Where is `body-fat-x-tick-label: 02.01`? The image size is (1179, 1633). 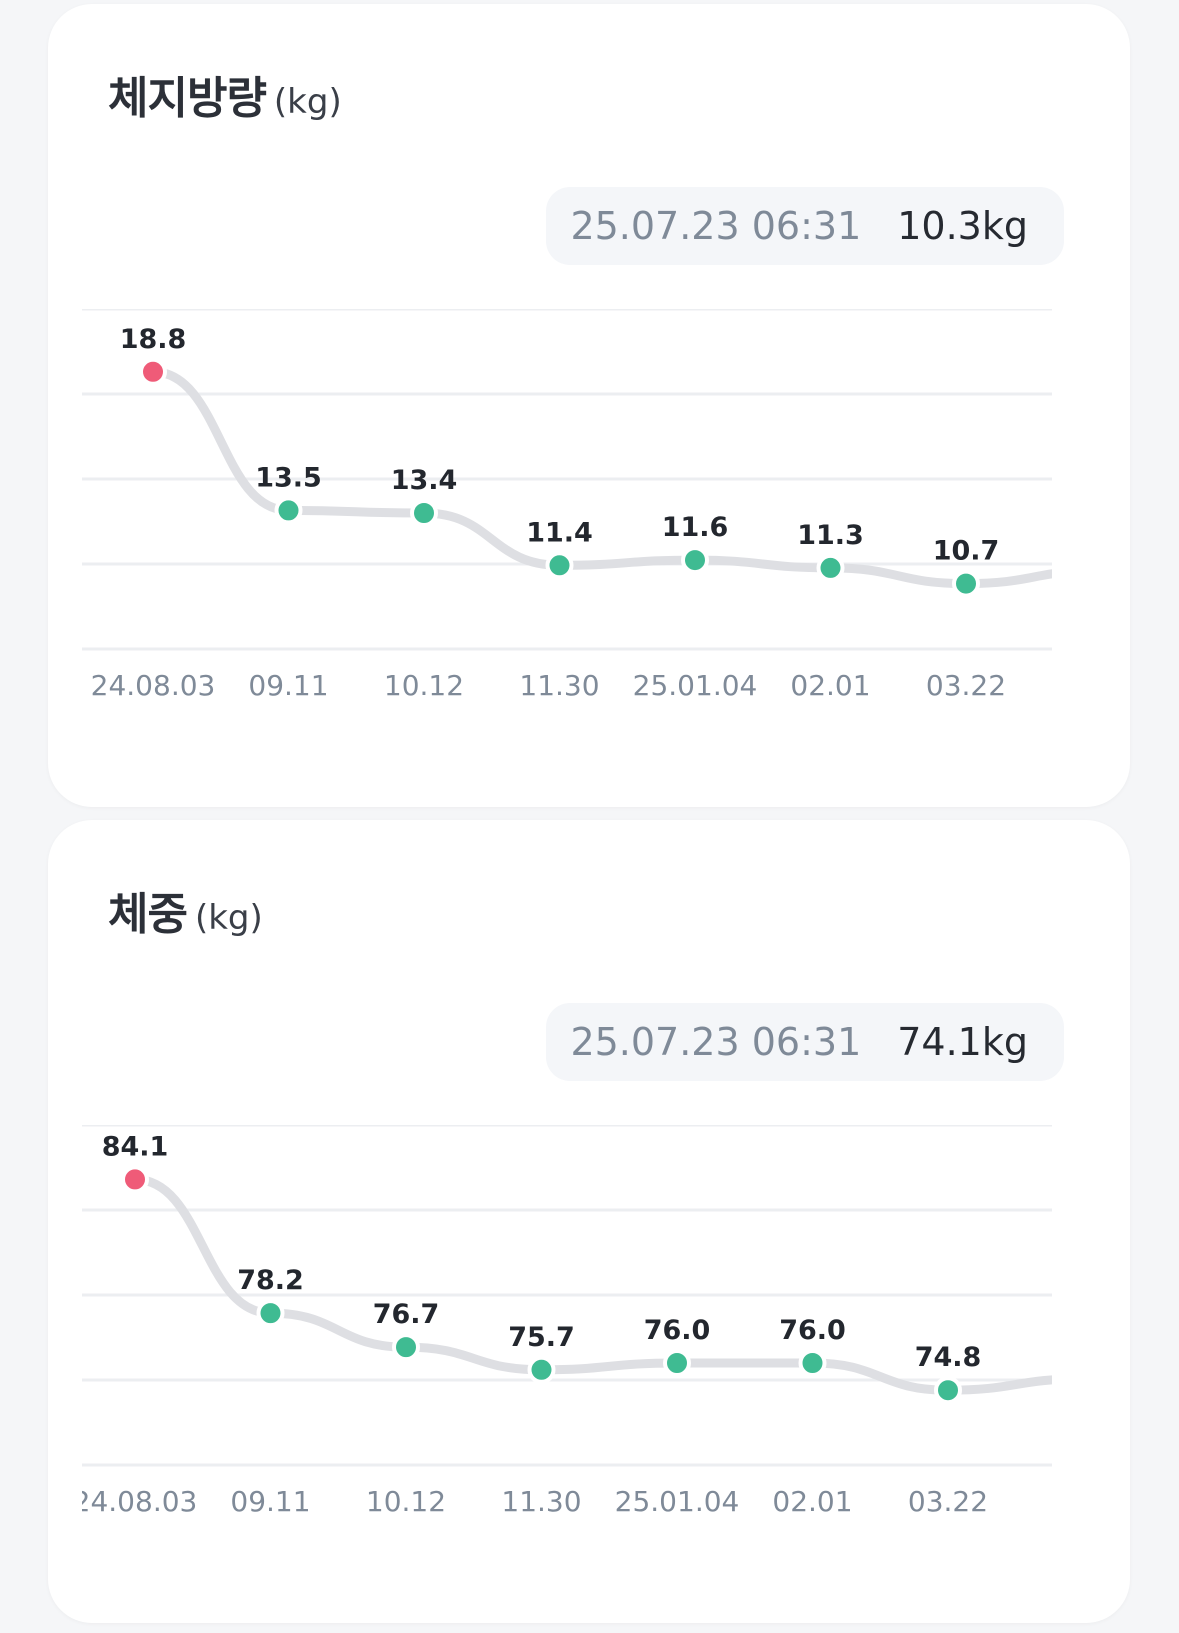 body-fat-x-tick-label: 02.01 is located at coordinates (830, 685).